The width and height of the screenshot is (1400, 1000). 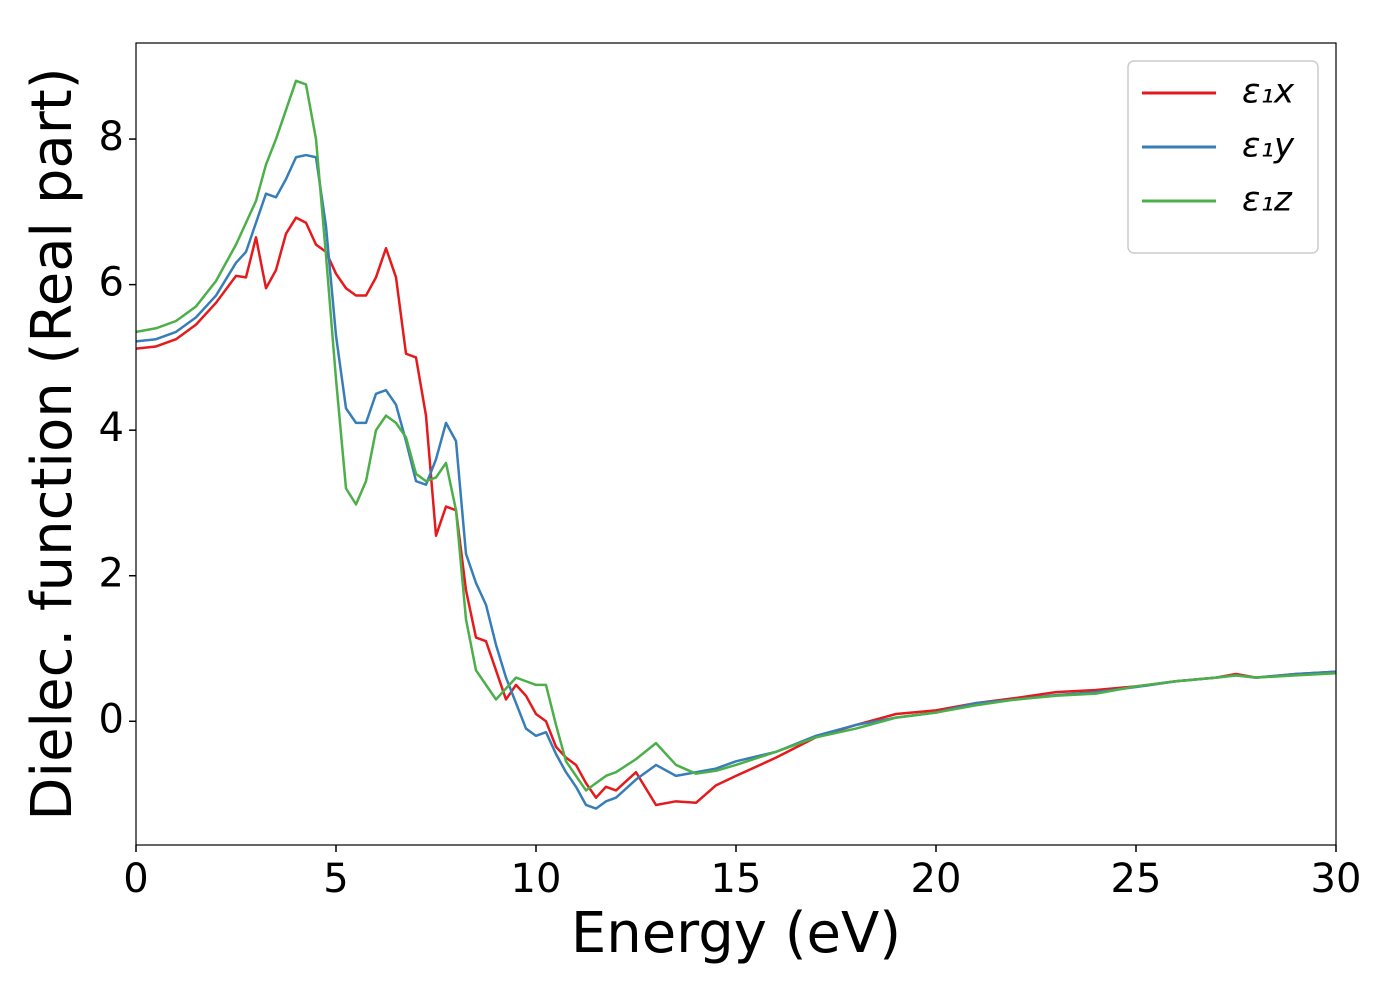 I want to click on x-tick-label: 0, so click(x=135, y=879).